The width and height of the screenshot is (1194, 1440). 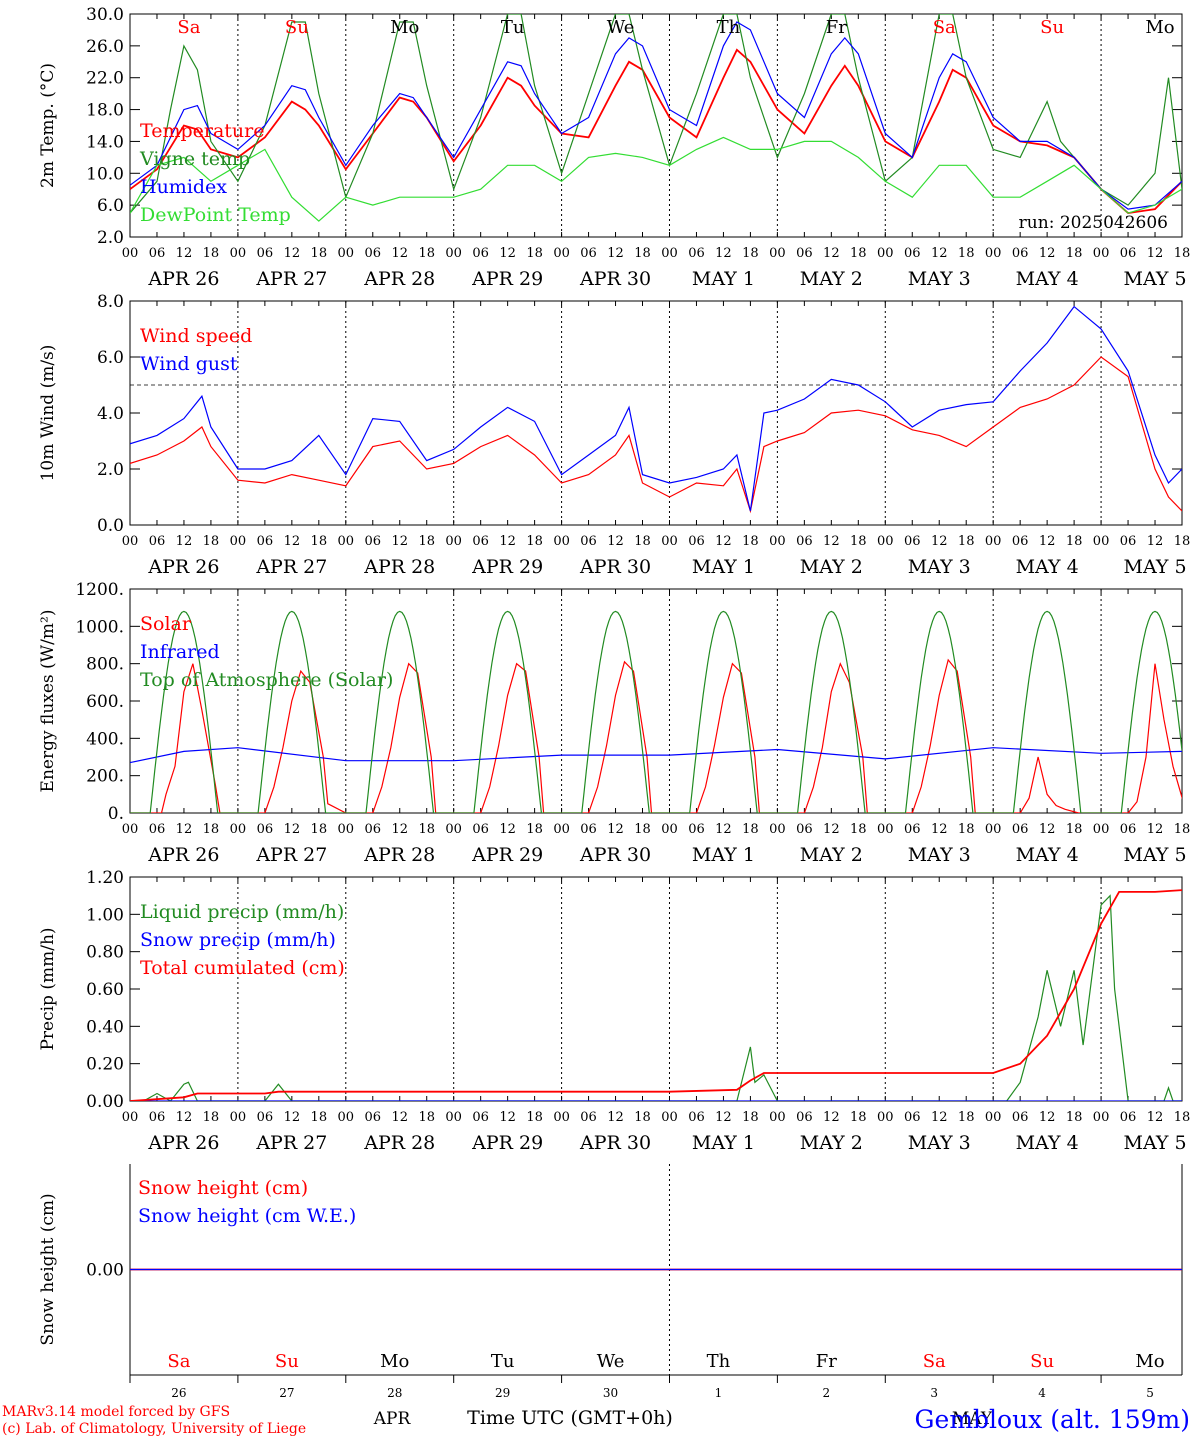 What do you see at coordinates (291, 855) in the screenshot?
I see `date-label: APR 27` at bounding box center [291, 855].